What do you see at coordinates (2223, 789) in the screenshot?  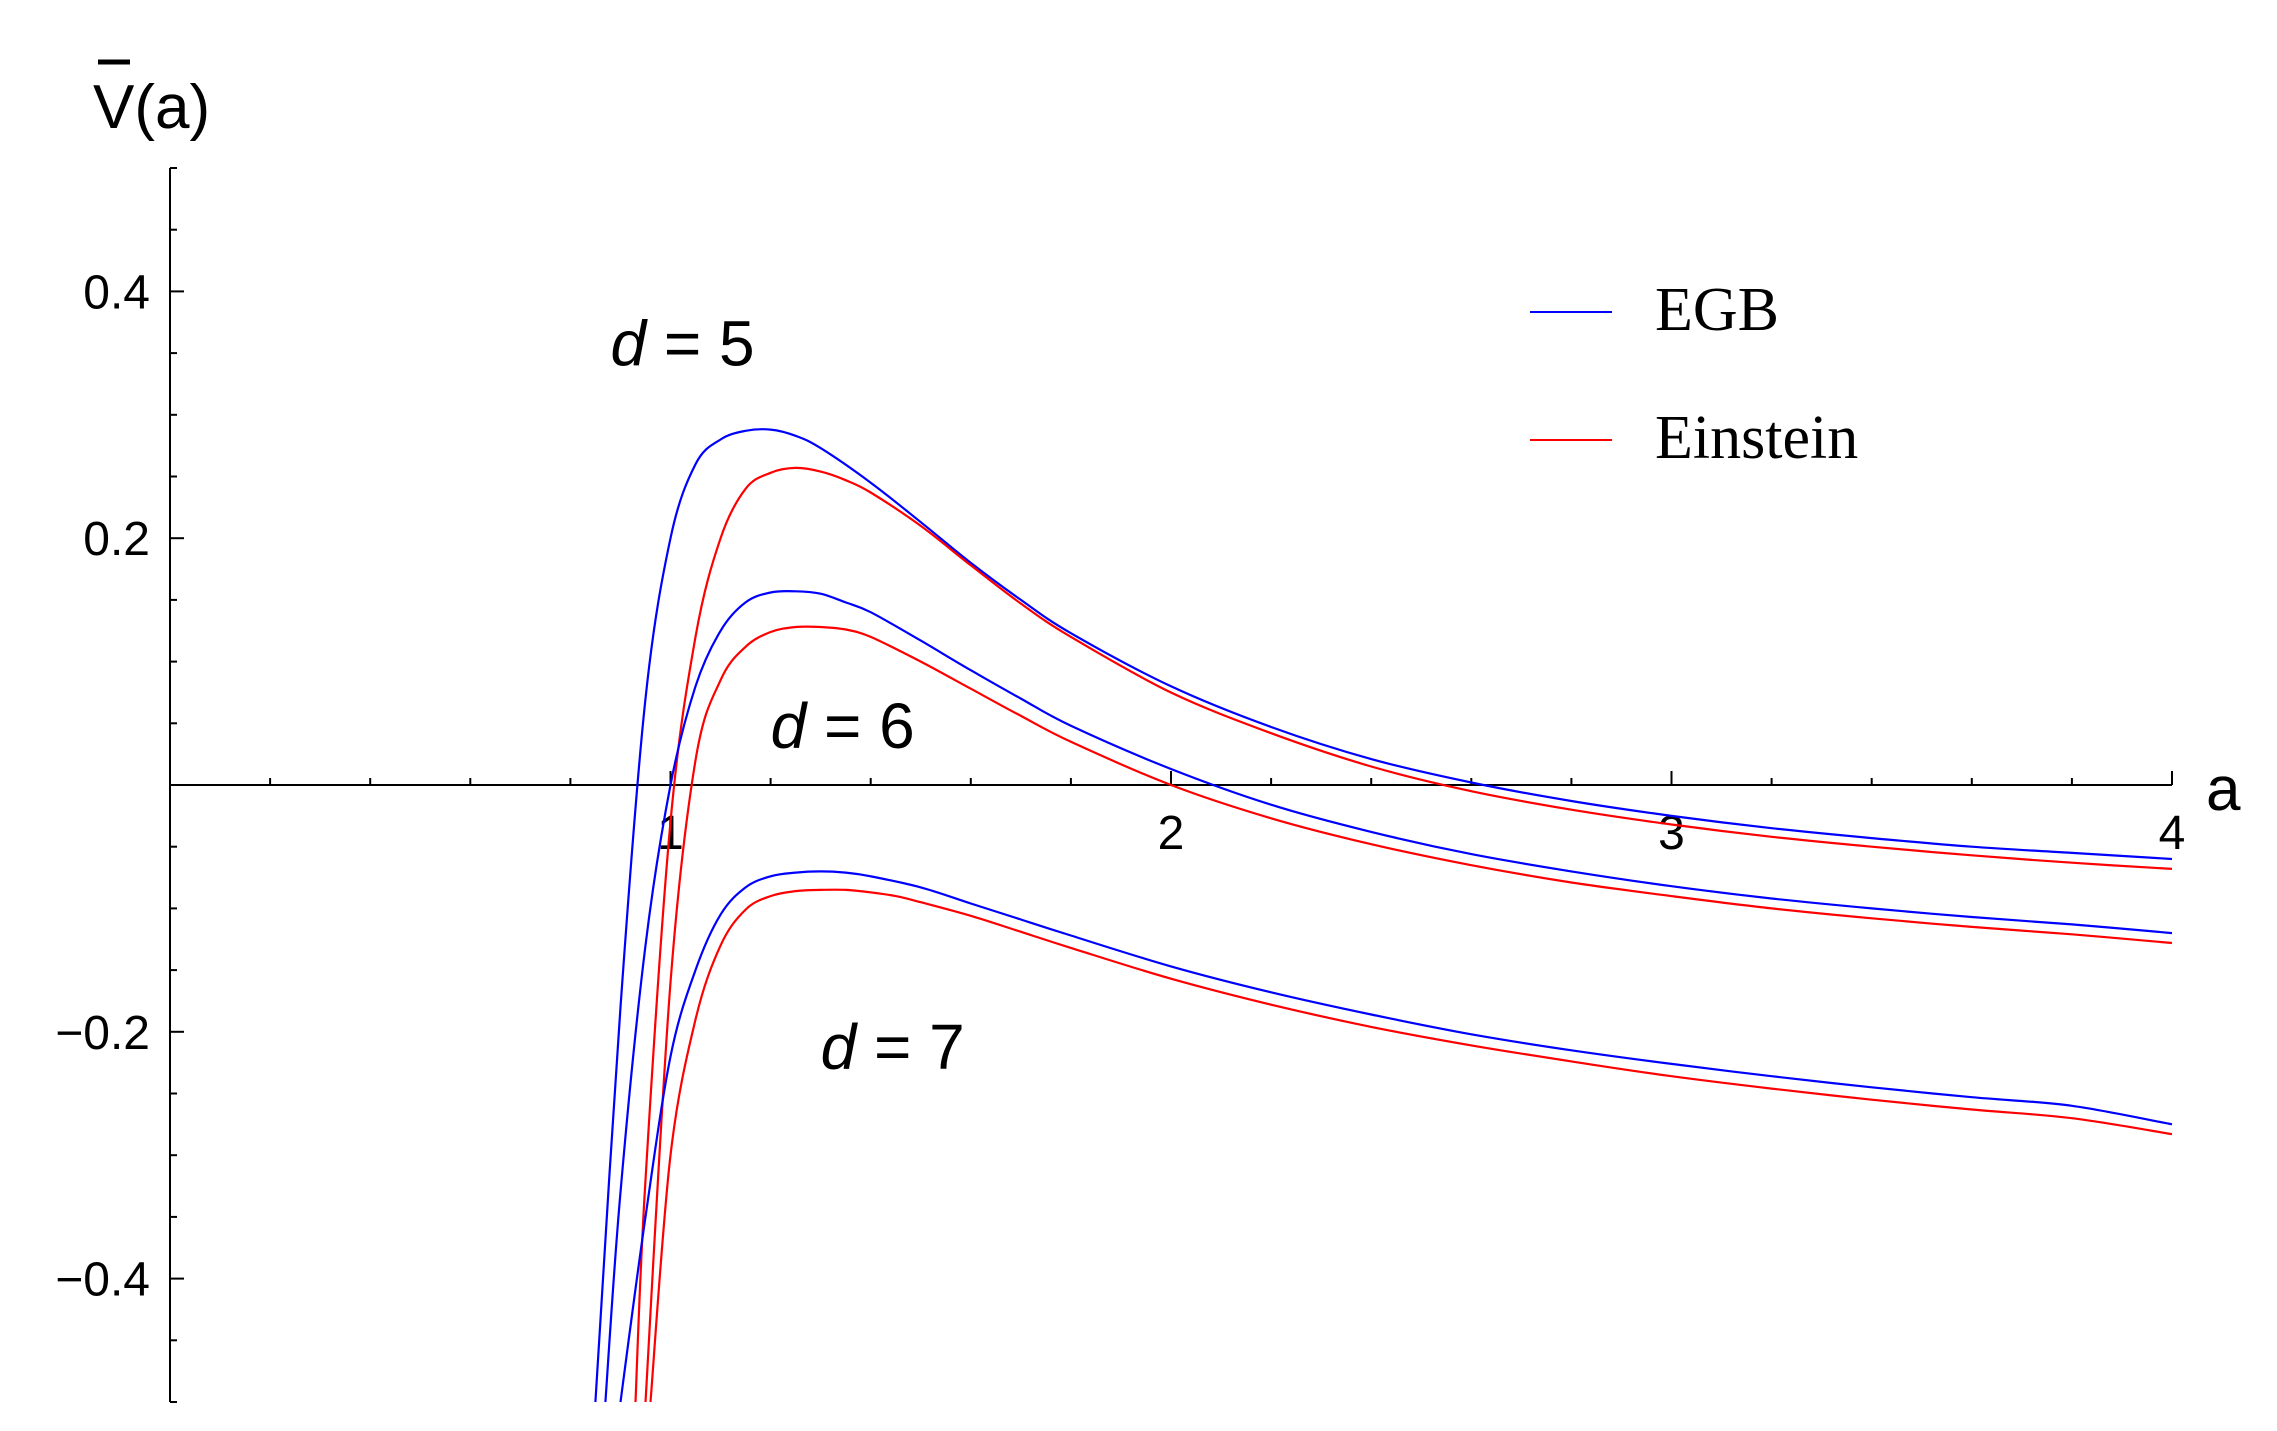 I see `x-axis-label: a` at bounding box center [2223, 789].